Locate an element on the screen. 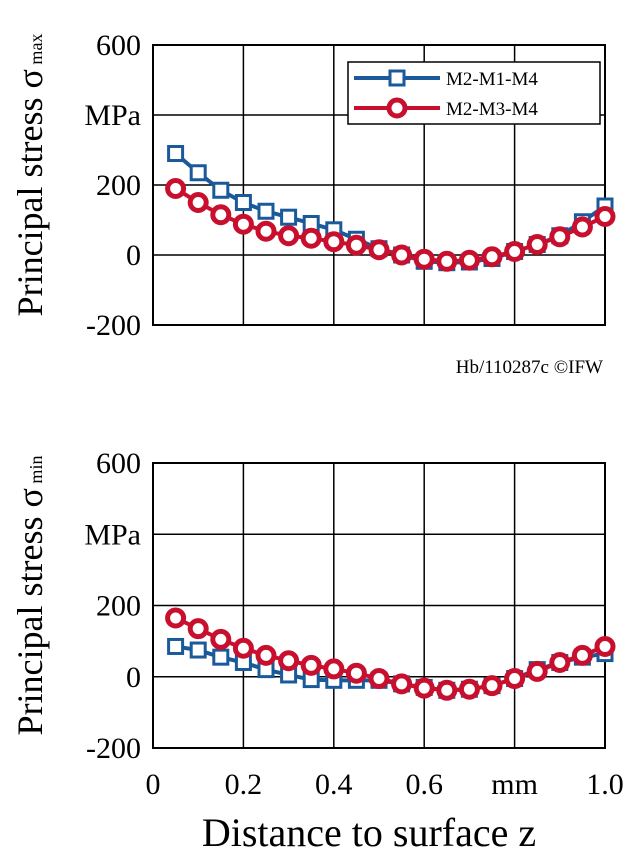 The height and width of the screenshot is (861, 629). x-tick-label: 1.0 is located at coordinates (605, 784).